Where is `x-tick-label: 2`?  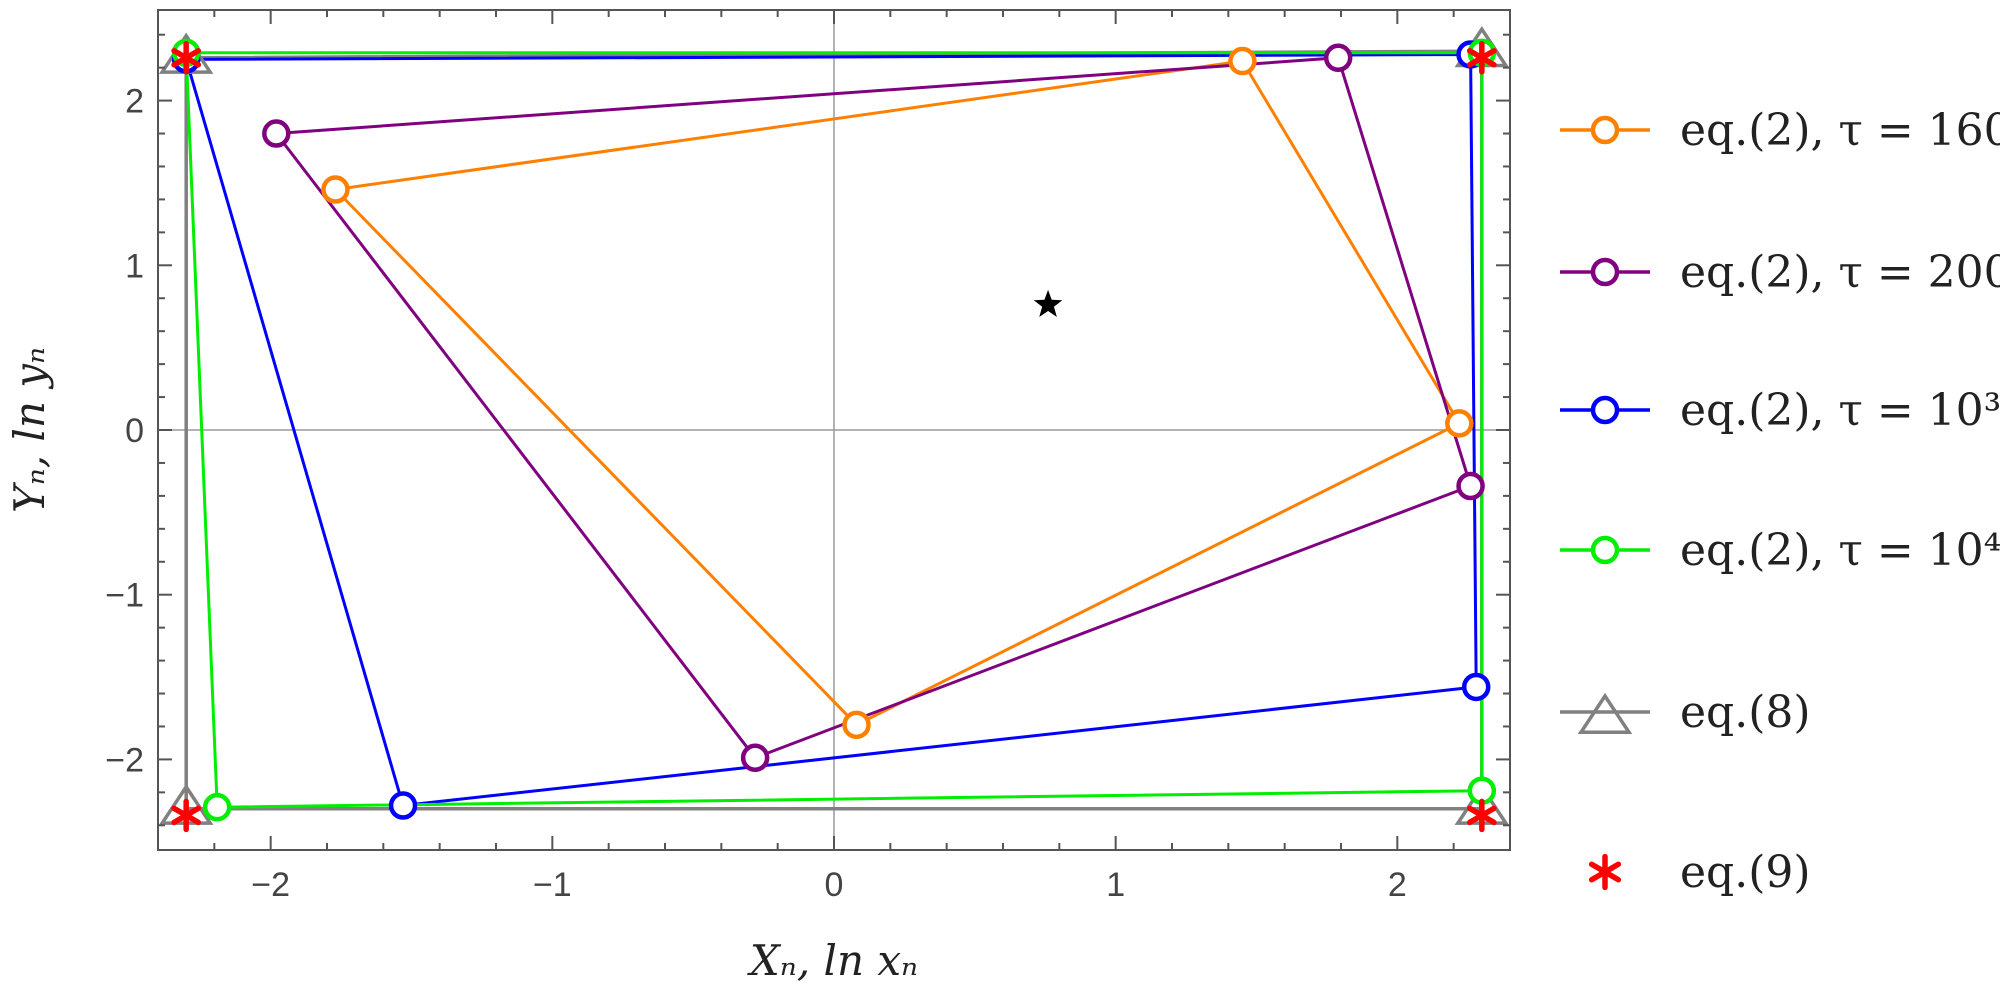 x-tick-label: 2 is located at coordinates (1397, 885).